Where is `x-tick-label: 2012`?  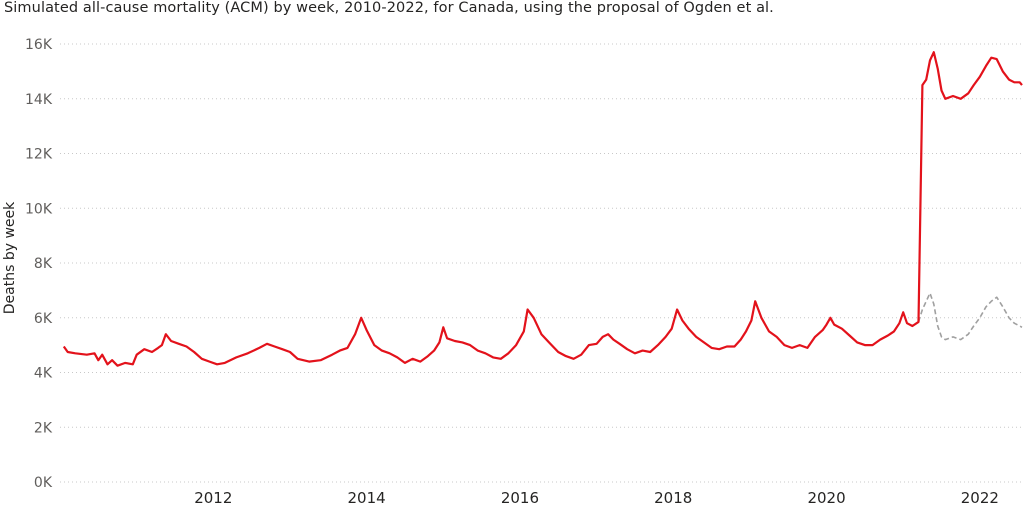 x-tick-label: 2012 is located at coordinates (213, 497).